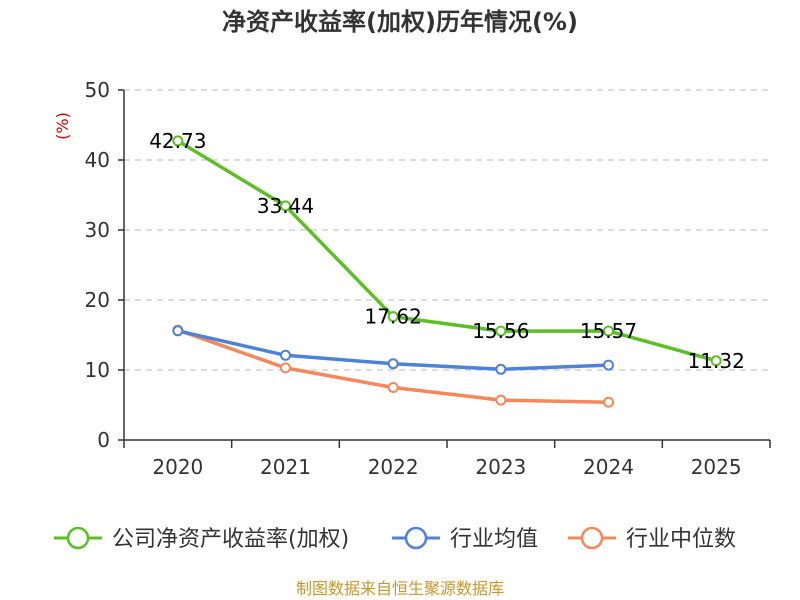  Describe the element at coordinates (97, 370) in the screenshot. I see `y-tick-label-10: 10` at that location.